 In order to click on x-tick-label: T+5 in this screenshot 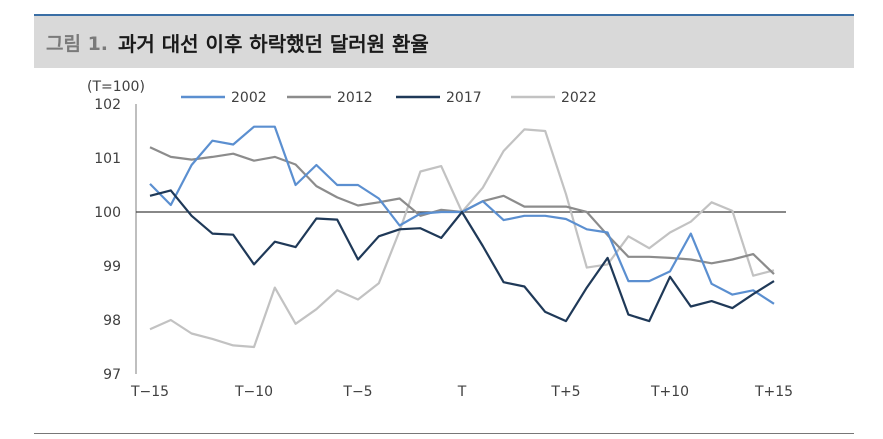, I will do `click(565, 392)`.